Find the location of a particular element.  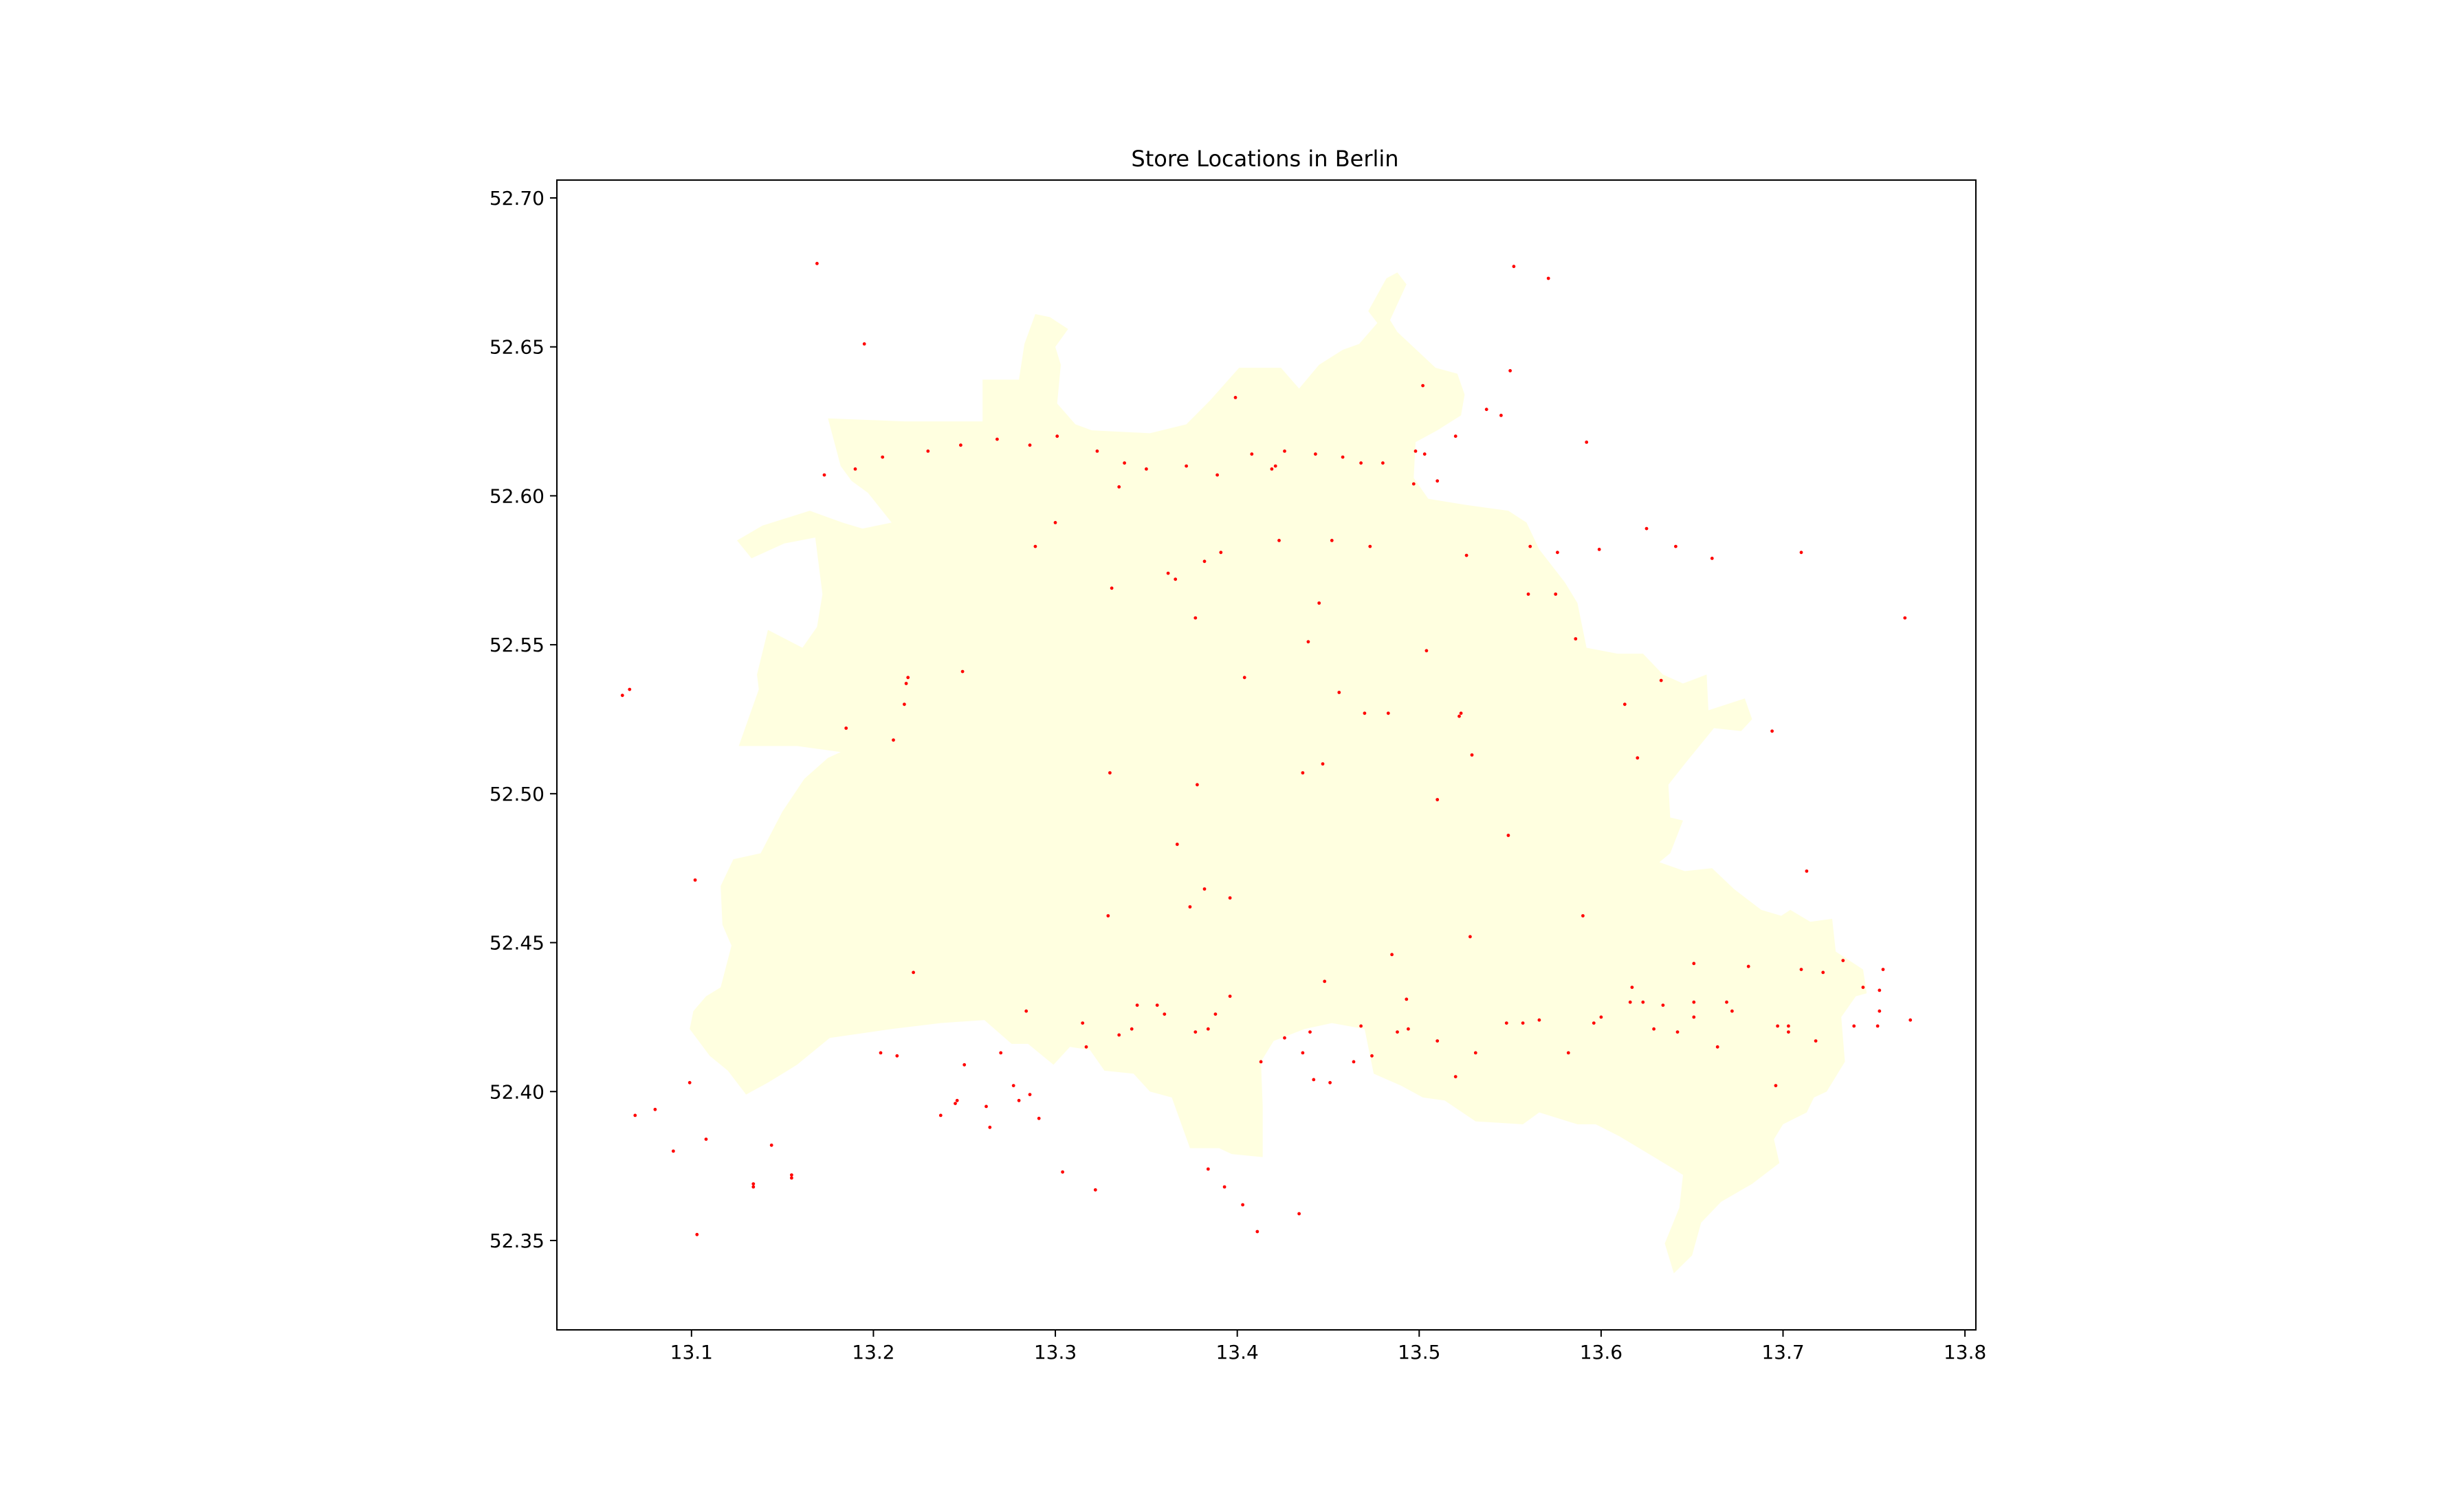

x-tick-label: 13.1 is located at coordinates (691, 1352).